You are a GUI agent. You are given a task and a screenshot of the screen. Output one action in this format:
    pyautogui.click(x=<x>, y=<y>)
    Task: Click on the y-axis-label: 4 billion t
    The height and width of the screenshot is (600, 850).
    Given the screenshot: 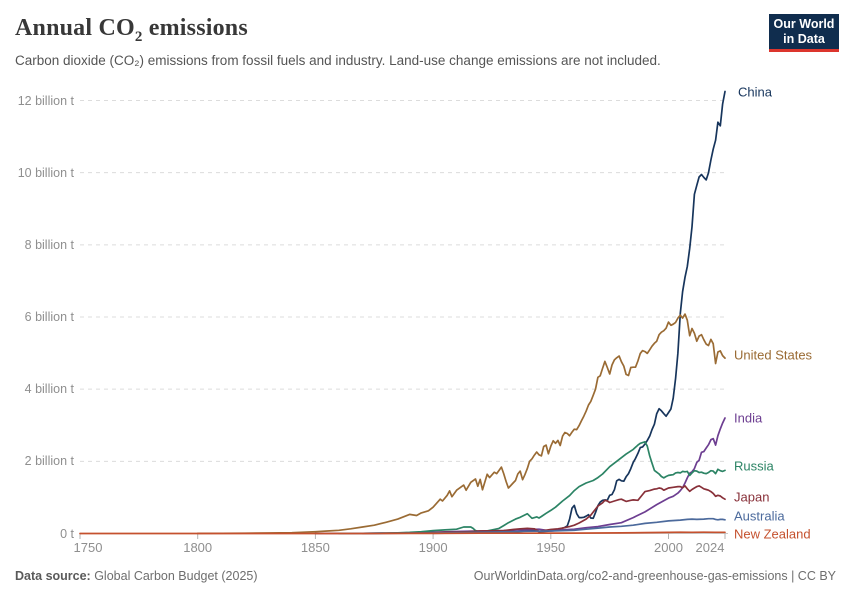 What is the action you would take?
    pyautogui.click(x=49, y=389)
    